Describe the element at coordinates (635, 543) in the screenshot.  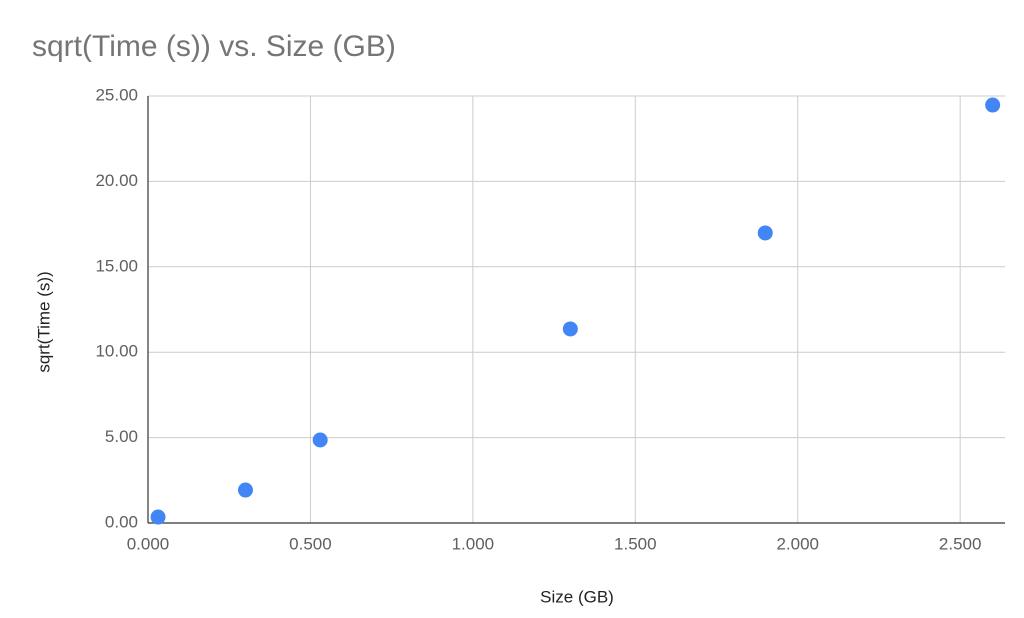
I see `x-tick-label: 1.500` at that location.